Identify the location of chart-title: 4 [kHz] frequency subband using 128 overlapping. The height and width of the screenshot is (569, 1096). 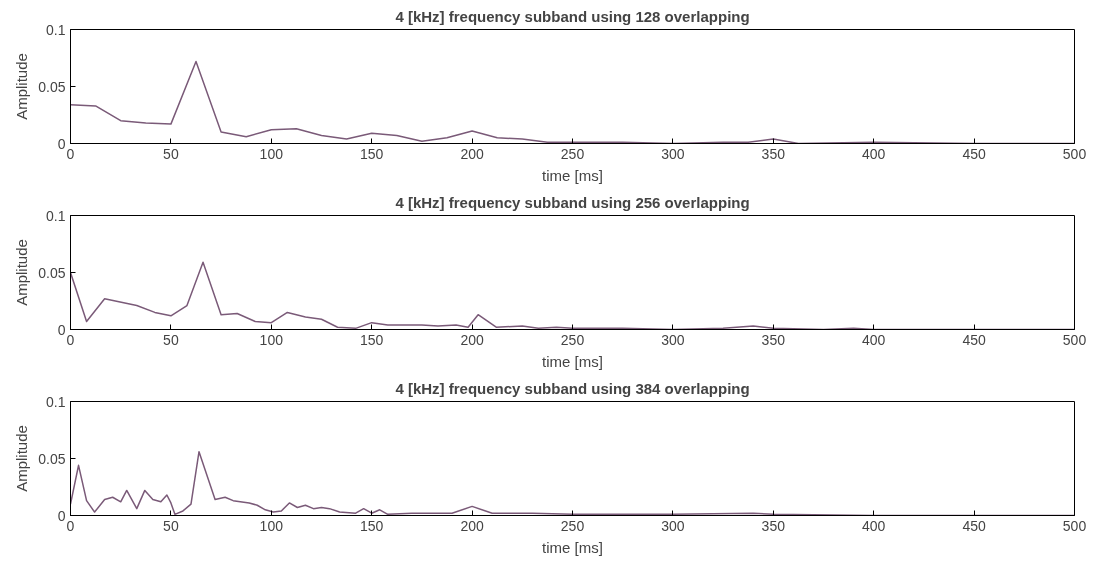
(572, 16).